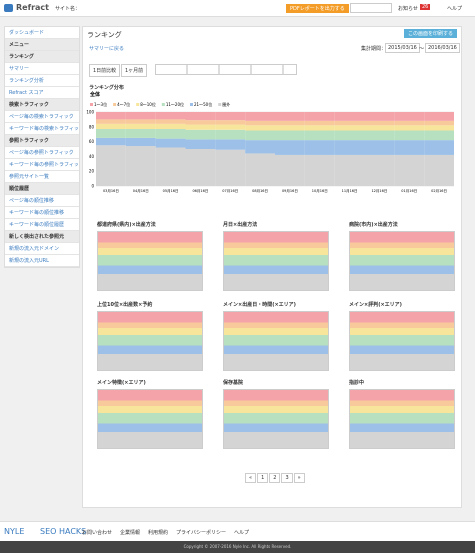  I want to click on chart-title: 上位10位×出産数×予約, so click(125, 305).